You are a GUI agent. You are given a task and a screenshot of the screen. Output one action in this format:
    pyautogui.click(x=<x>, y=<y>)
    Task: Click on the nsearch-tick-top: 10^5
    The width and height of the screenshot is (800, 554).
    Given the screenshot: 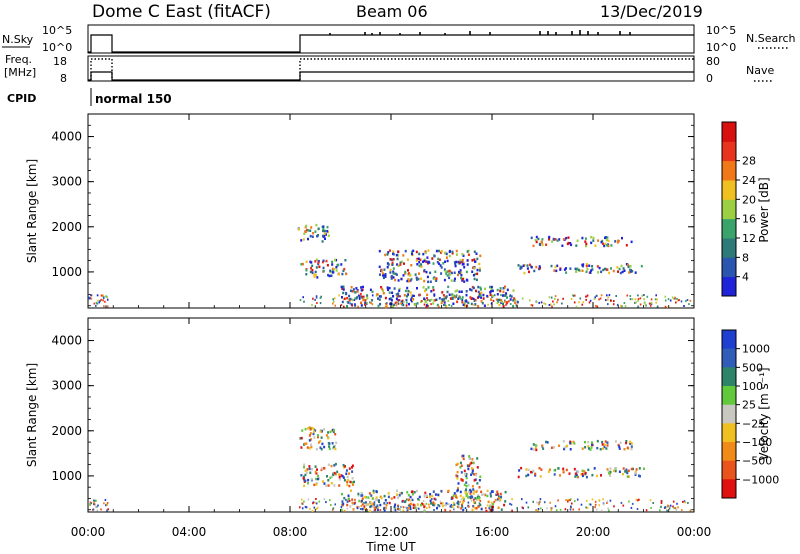 What is the action you would take?
    pyautogui.click(x=721, y=30)
    